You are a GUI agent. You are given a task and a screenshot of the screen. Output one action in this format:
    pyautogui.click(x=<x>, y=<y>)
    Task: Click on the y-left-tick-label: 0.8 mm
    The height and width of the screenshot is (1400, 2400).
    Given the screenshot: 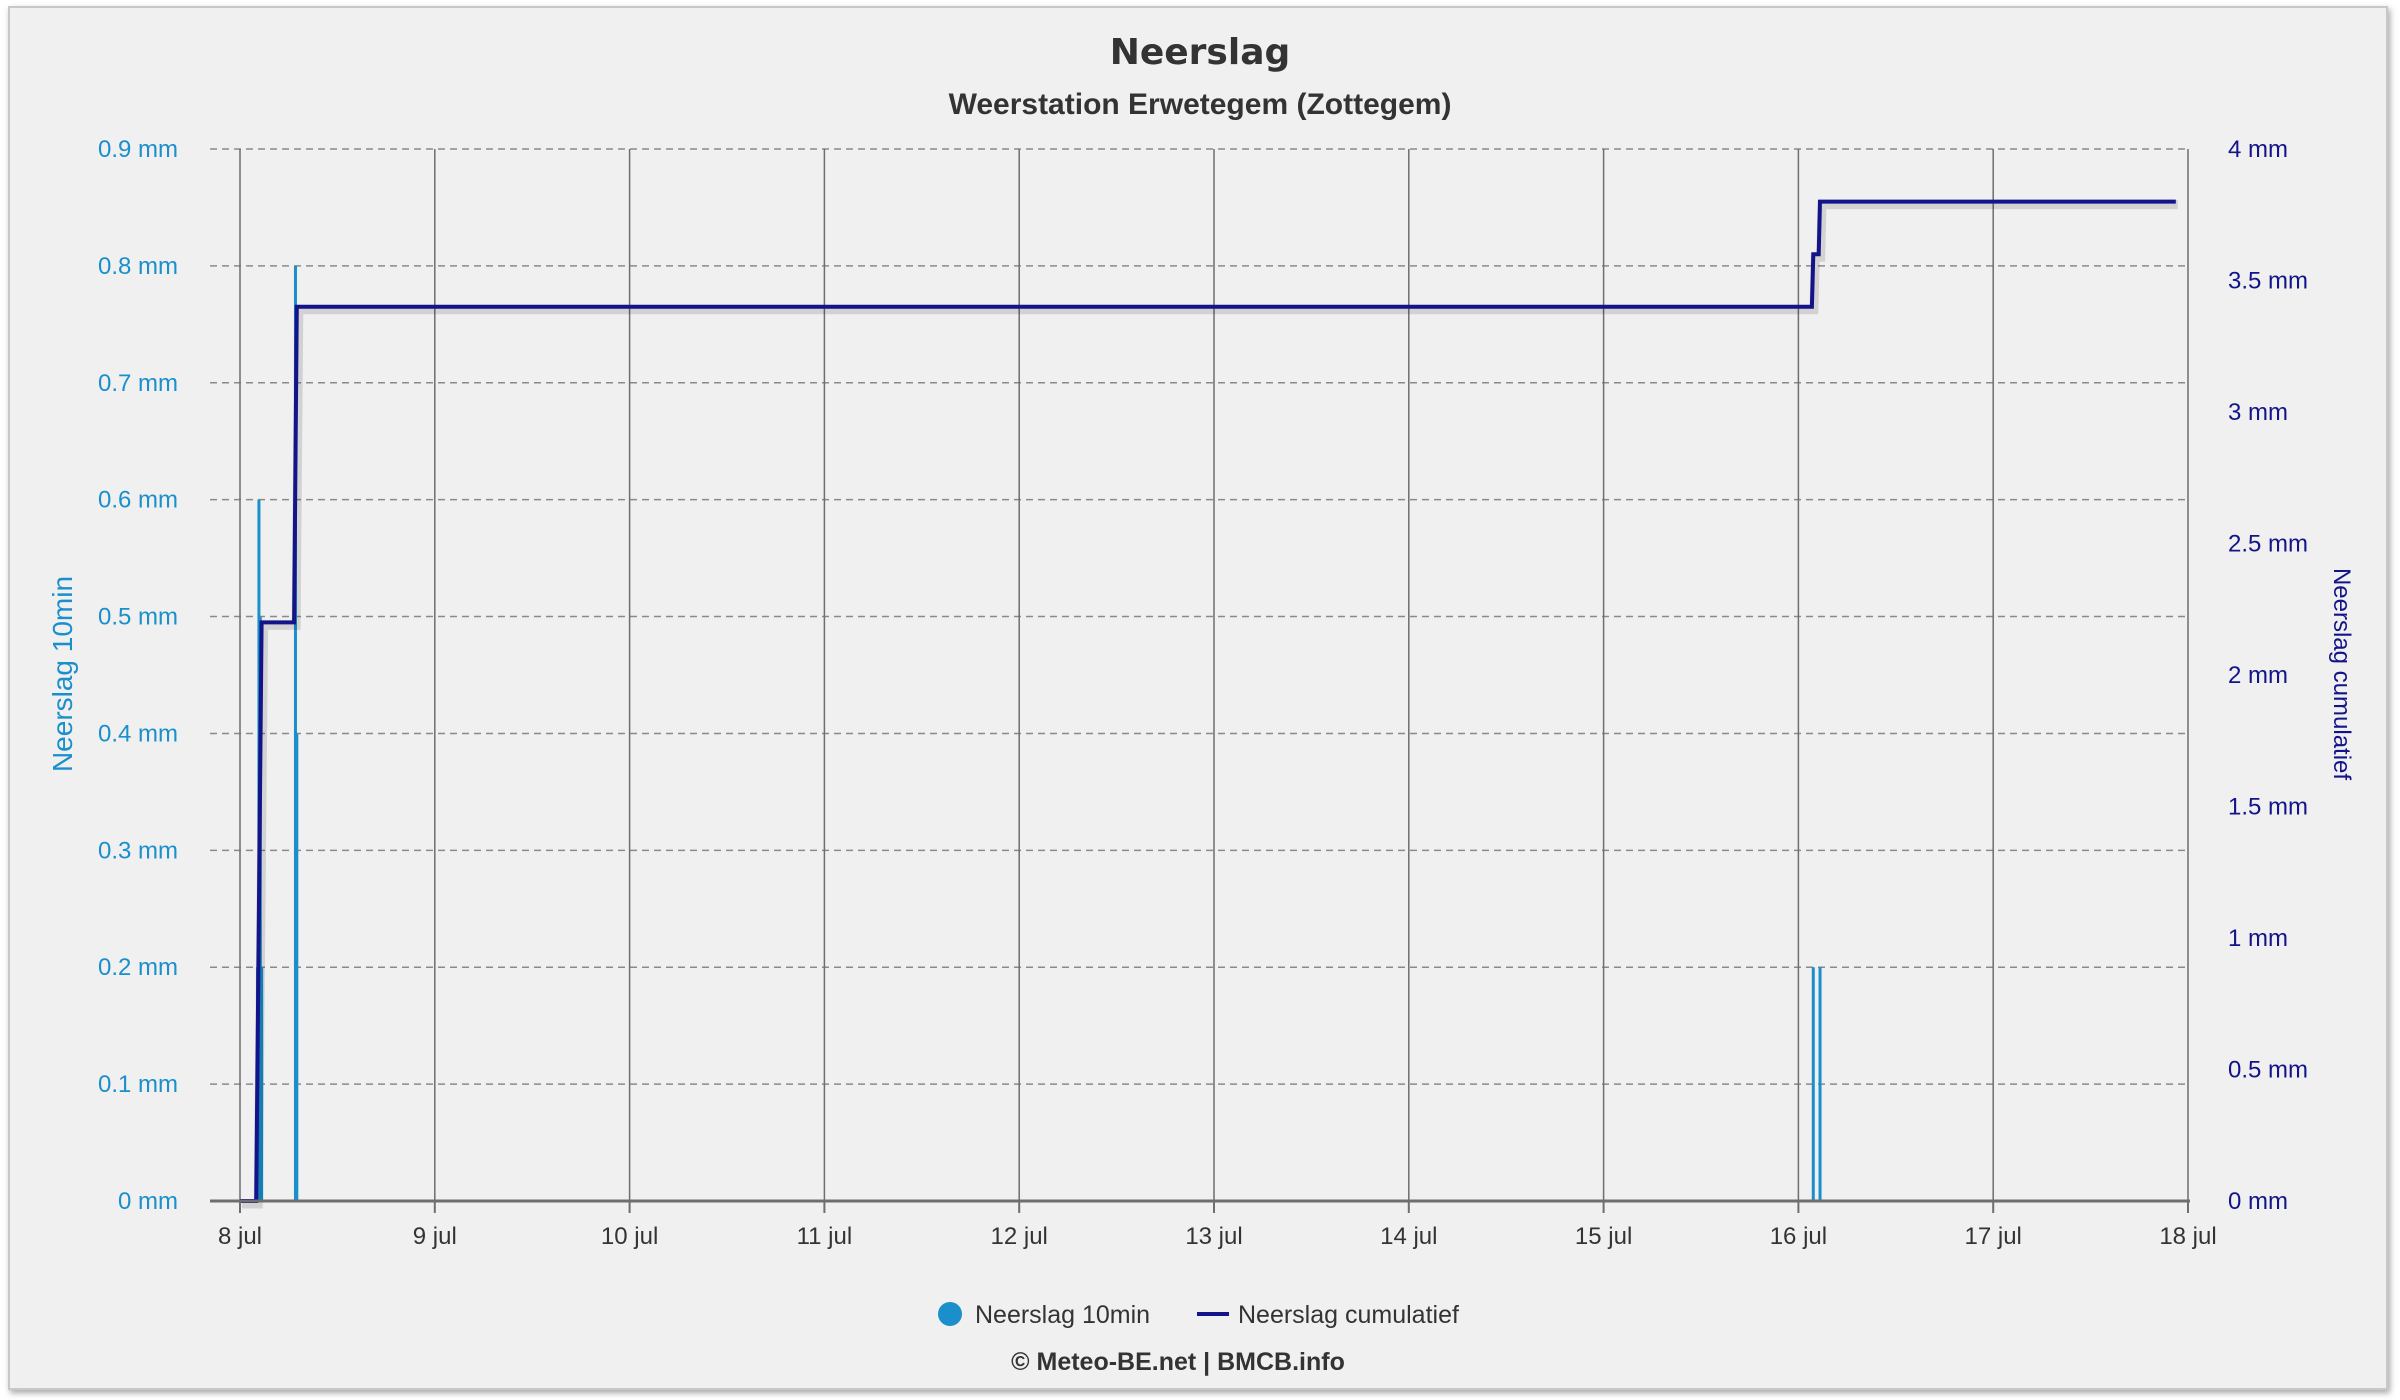 What is the action you would take?
    pyautogui.click(x=138, y=266)
    